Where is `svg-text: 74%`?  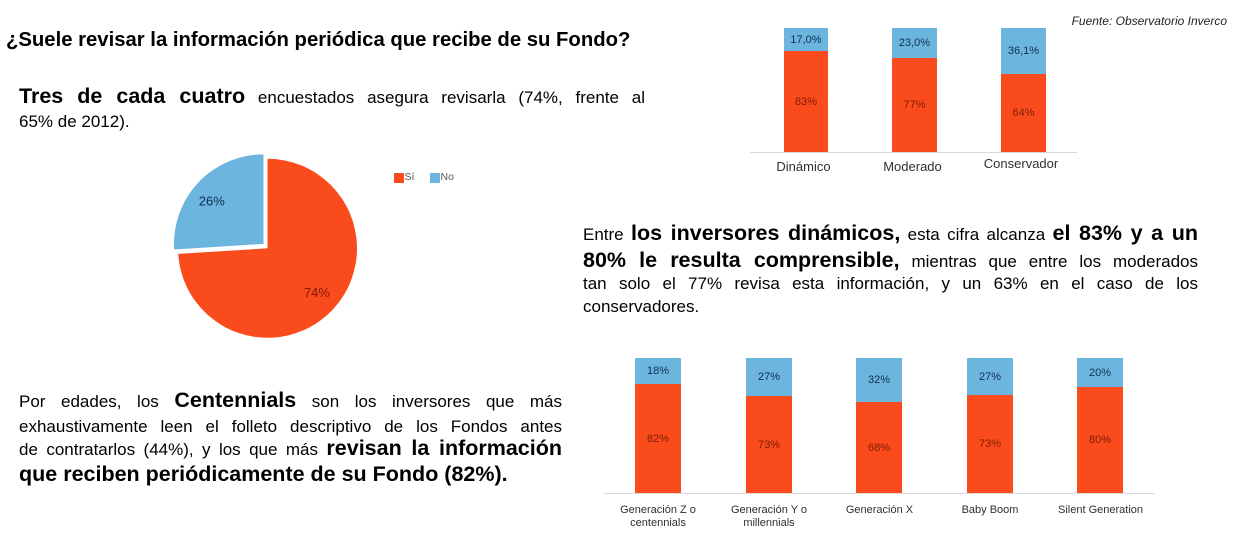
svg-text: 74% is located at coordinates (317, 292).